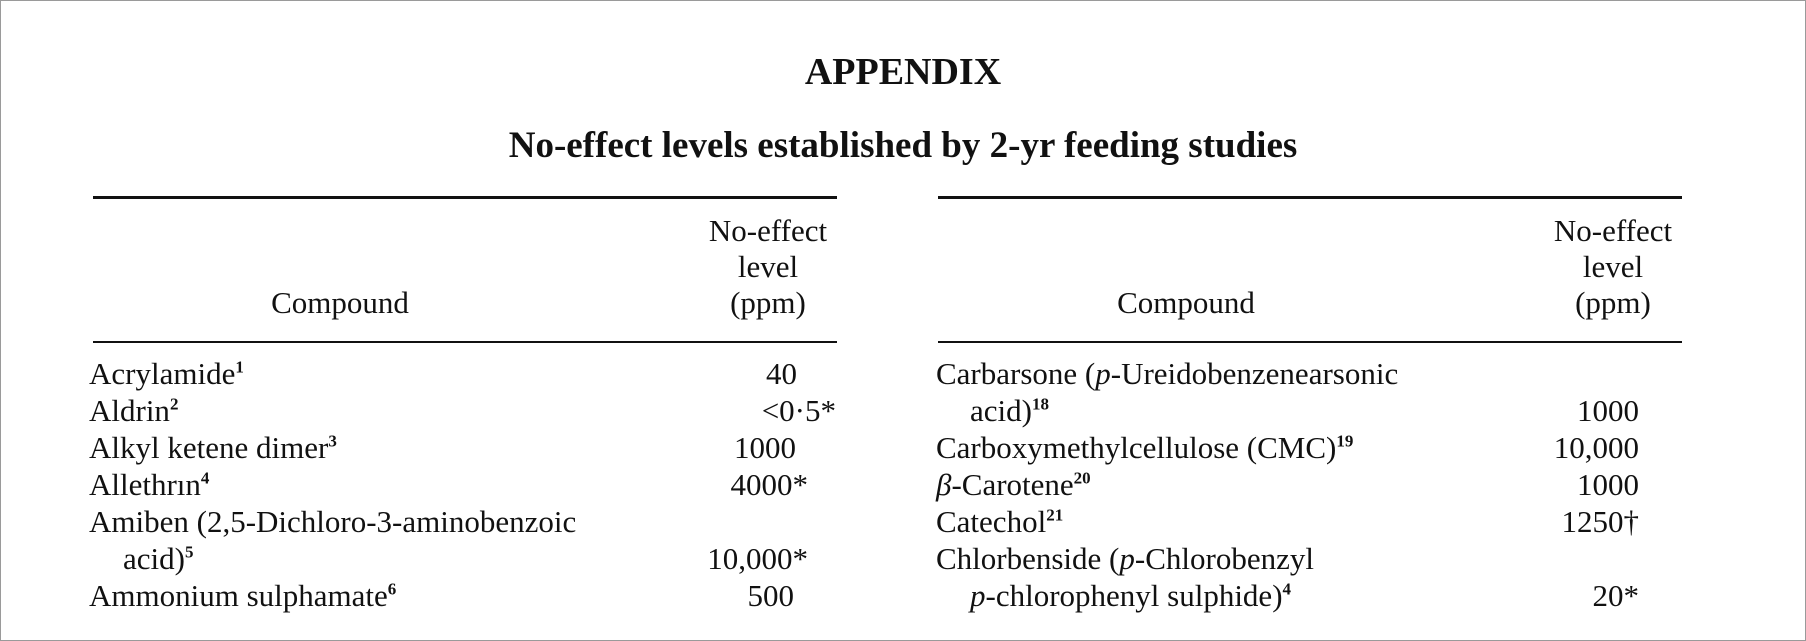  Describe the element at coordinates (1000, 521) in the screenshot. I see `table-row: Catechol21` at that location.